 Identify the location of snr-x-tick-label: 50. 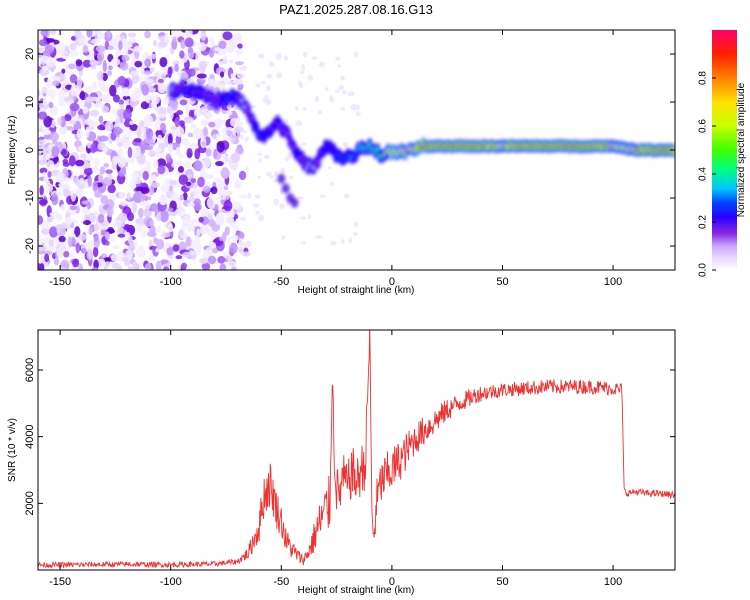
(502, 582).